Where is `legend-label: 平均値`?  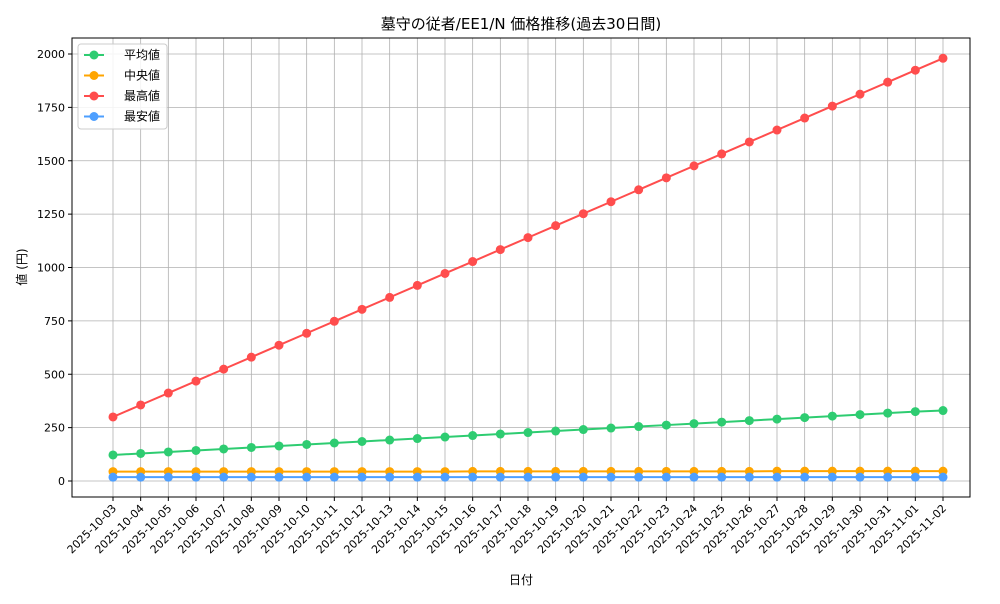 legend-label: 平均値 is located at coordinates (142, 54).